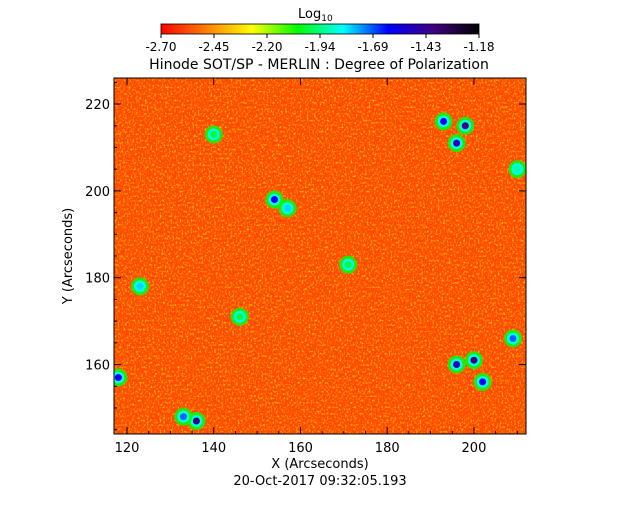 This screenshot has height=512, width=638. What do you see at coordinates (266, 47) in the screenshot?
I see `colorbar-tick-label: -2.20` at bounding box center [266, 47].